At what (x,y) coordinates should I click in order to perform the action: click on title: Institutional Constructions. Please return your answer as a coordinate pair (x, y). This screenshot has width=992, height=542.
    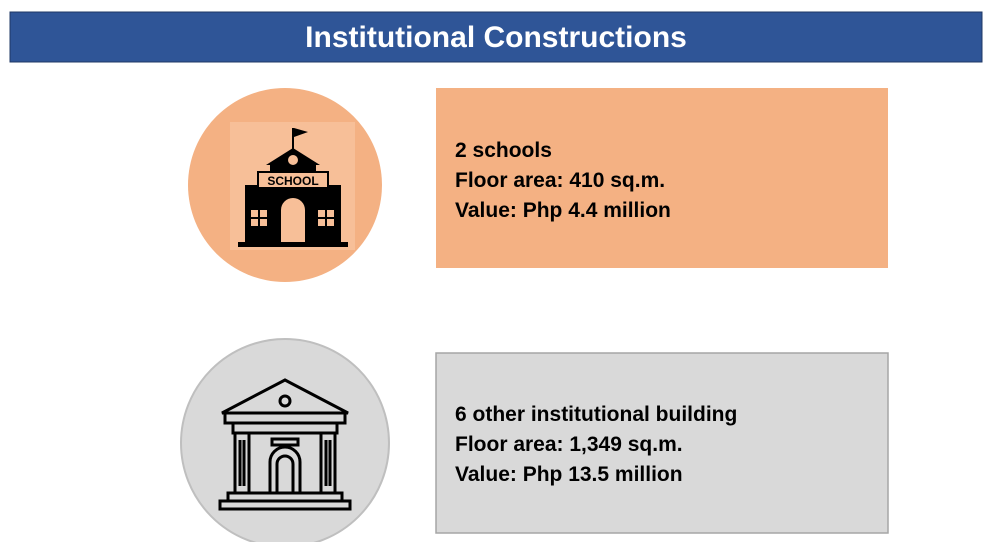
    Looking at the image, I should click on (496, 37).